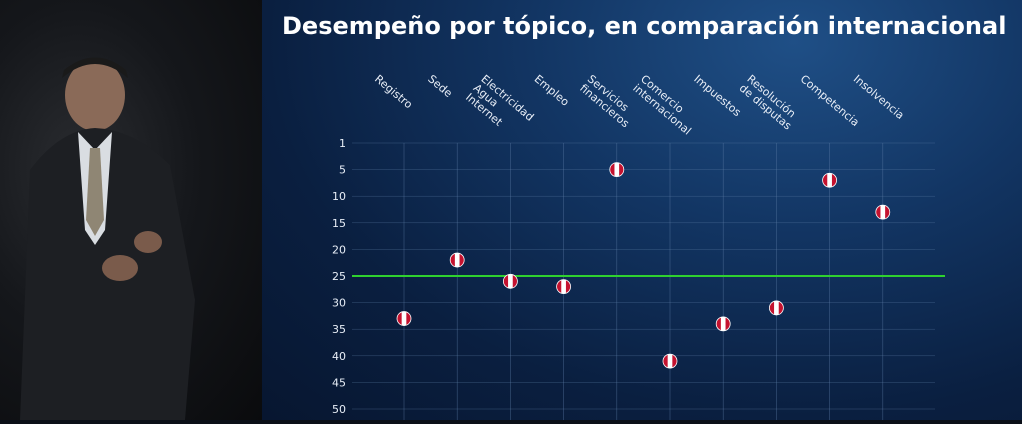 The width and height of the screenshot is (1022, 424). Describe the element at coordinates (339, 382) in the screenshot. I see `y-tick-label: 45` at that location.